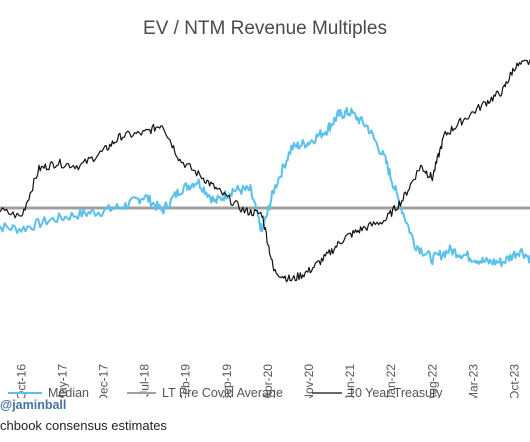  Describe the element at coordinates (186, 381) in the screenshot. I see `x-tick-label: Feb-19` at that location.